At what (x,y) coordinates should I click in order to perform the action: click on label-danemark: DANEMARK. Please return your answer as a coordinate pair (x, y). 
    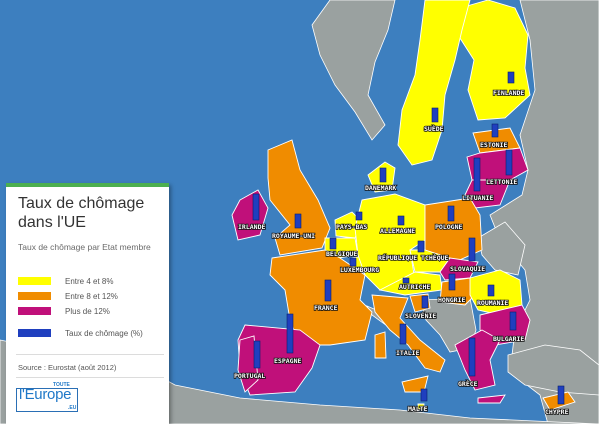
    Looking at the image, I should click on (380, 188).